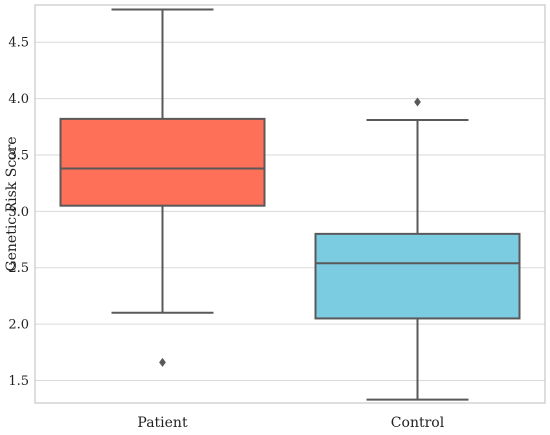 The image size is (550, 435). Describe the element at coordinates (18, 99) in the screenshot. I see `y-tick-label: 4.0` at that location.